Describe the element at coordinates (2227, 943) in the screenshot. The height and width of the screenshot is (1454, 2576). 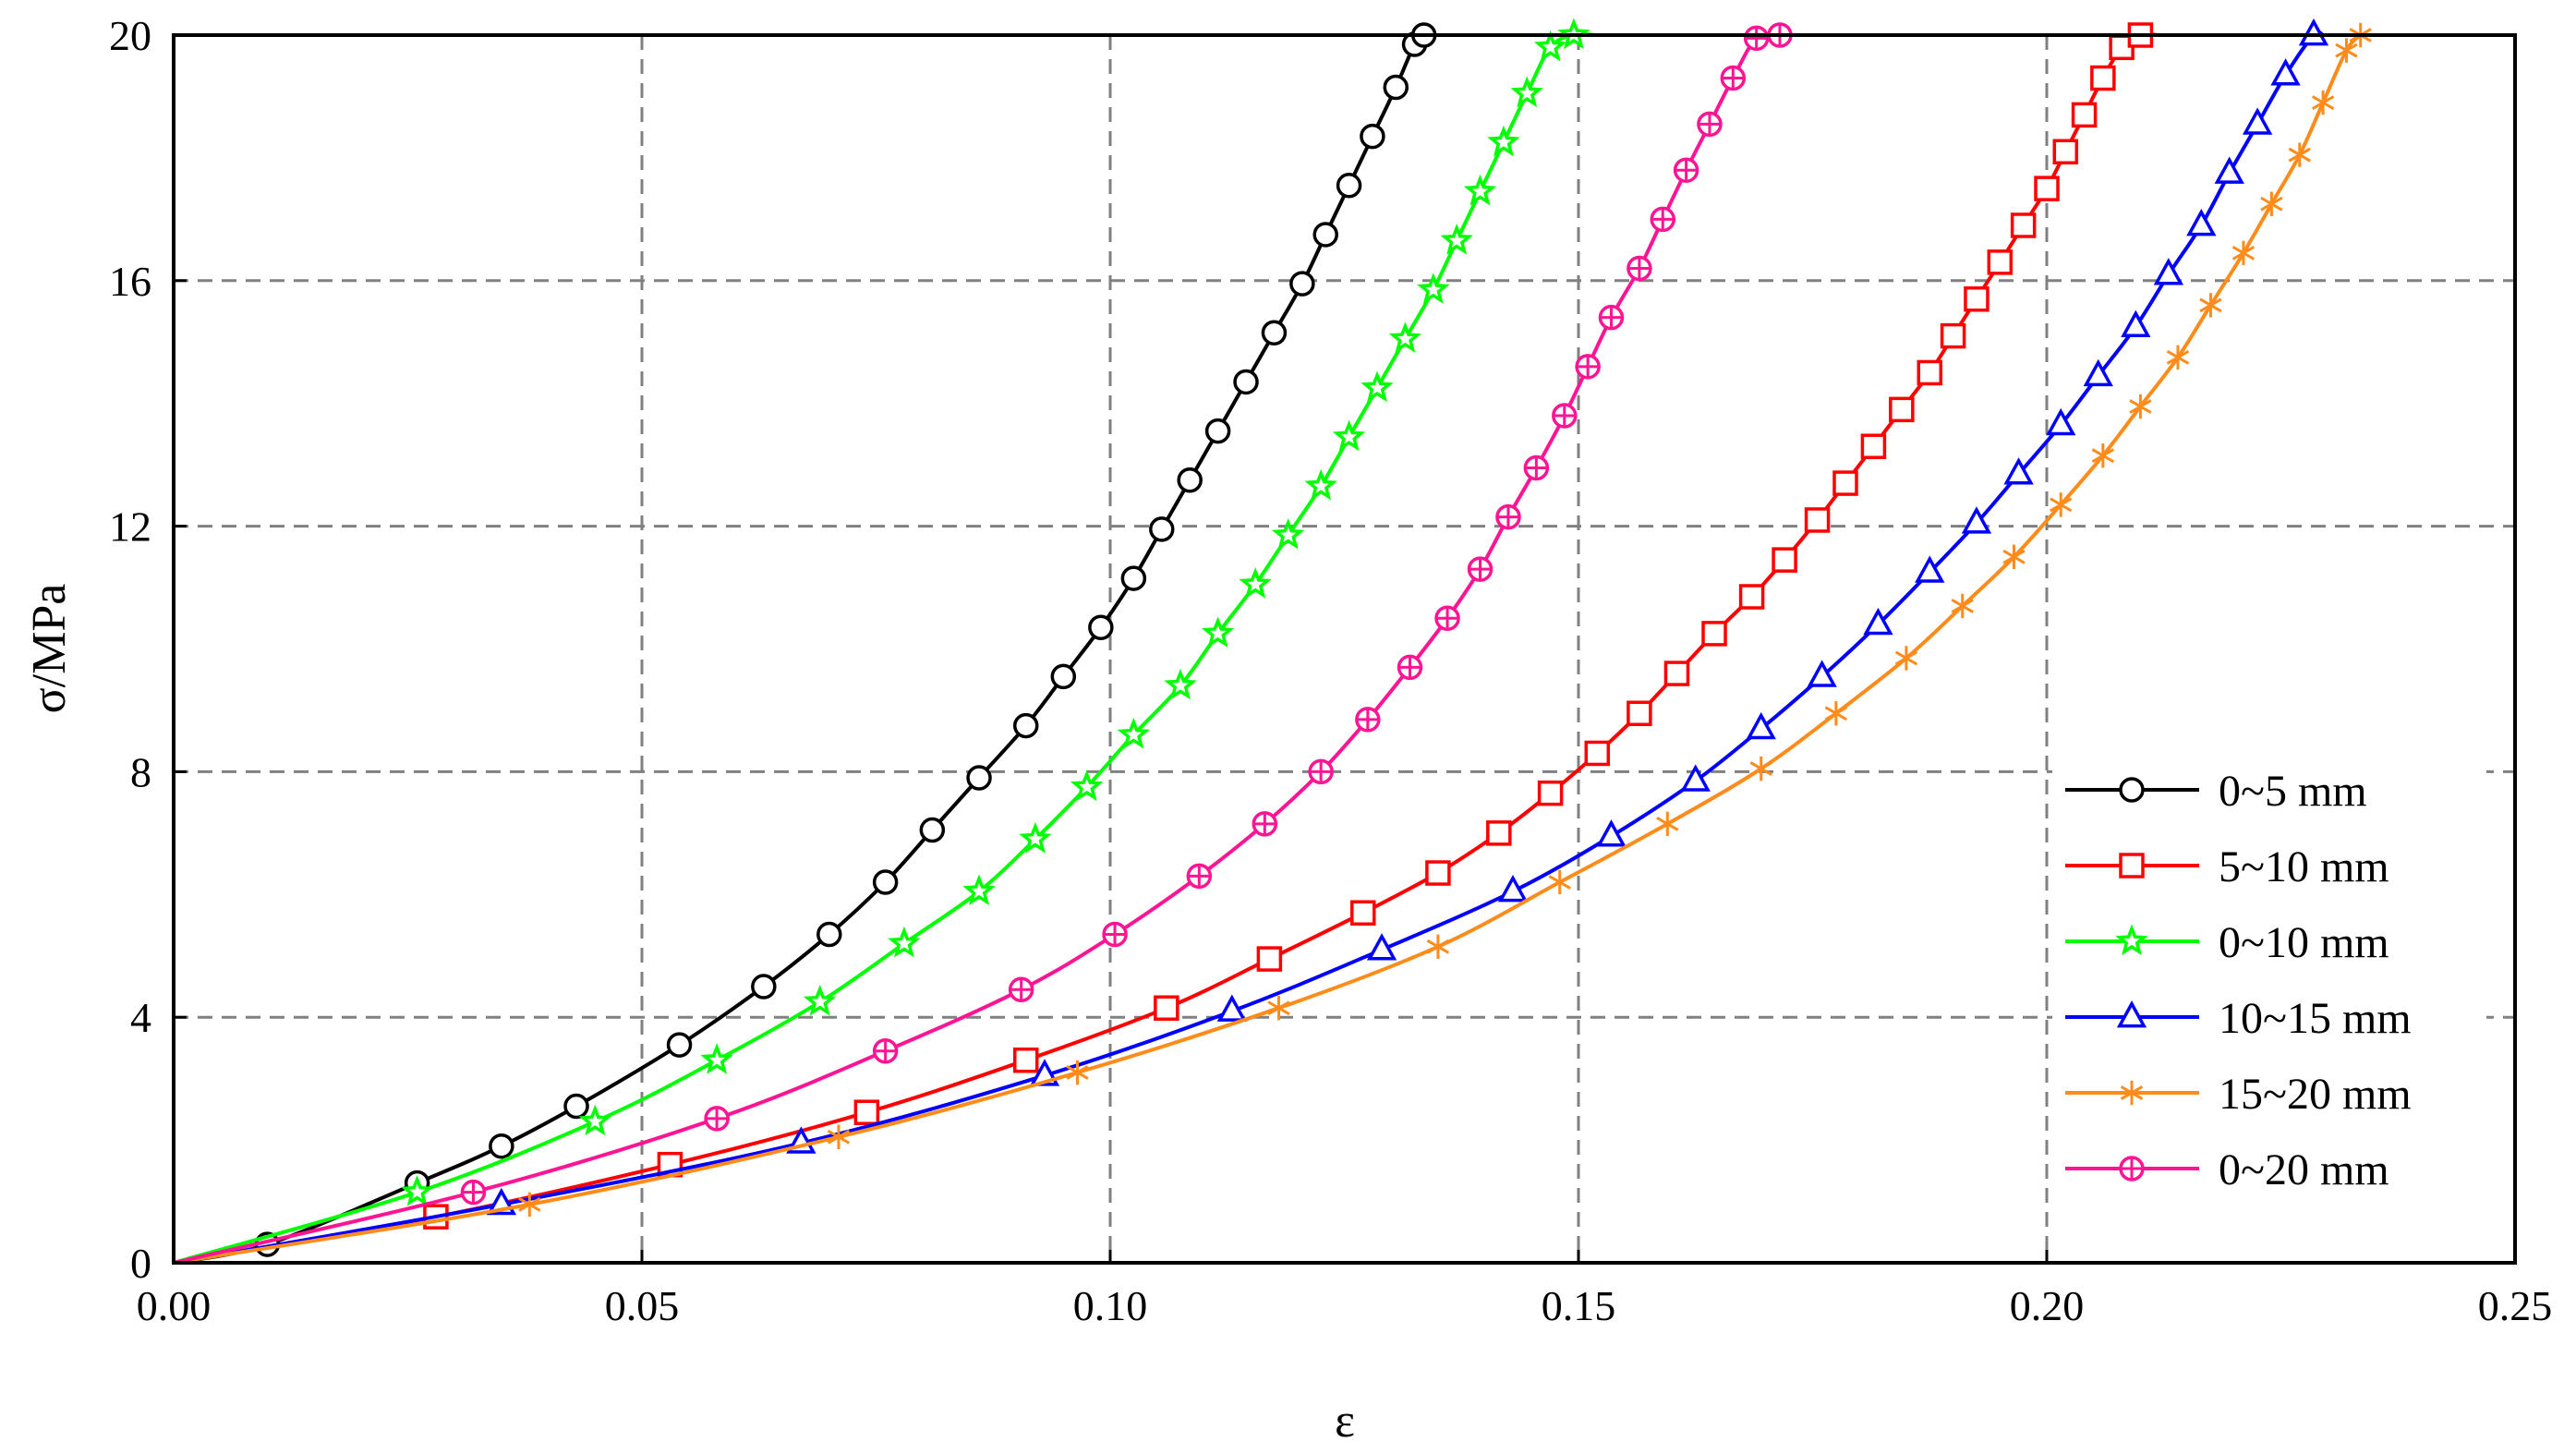
I see `legend-entry: 0~10 mm` at that location.